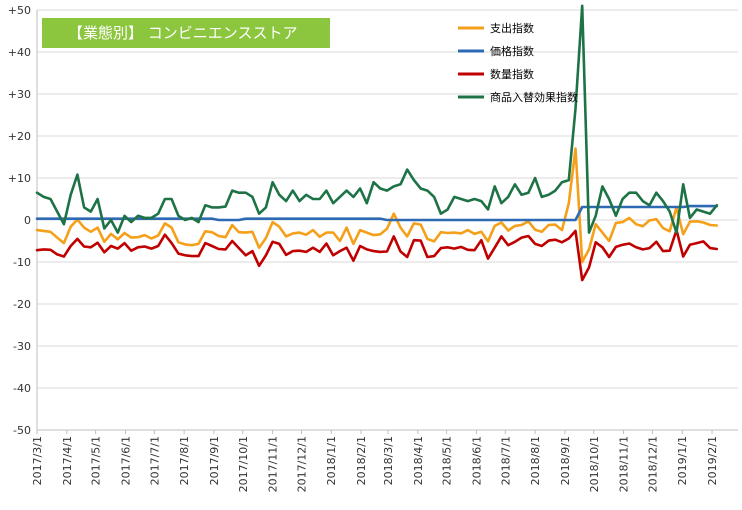 This screenshot has width=742, height=510. What do you see at coordinates (243, 464) in the screenshot?
I see `x-tick-label: 2017/10/1` at bounding box center [243, 464].